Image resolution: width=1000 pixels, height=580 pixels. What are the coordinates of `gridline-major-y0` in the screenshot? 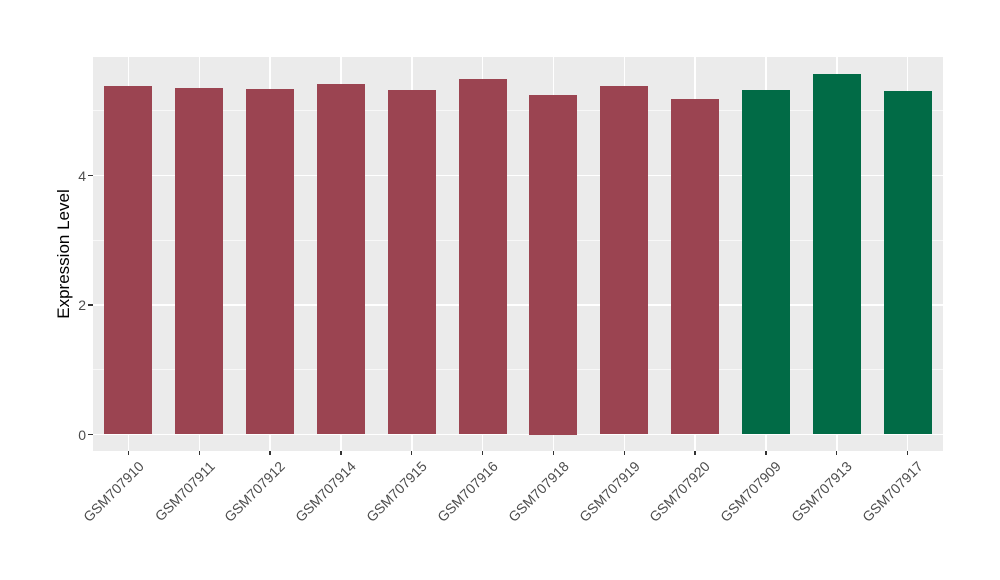 It's located at (518, 434).